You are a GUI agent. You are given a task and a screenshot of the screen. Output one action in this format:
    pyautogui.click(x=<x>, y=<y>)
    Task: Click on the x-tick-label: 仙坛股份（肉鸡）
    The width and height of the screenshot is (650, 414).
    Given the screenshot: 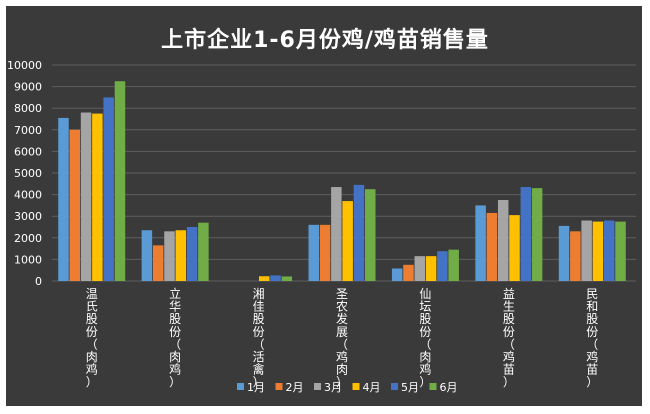 What is the action you would take?
    pyautogui.click(x=425, y=338)
    